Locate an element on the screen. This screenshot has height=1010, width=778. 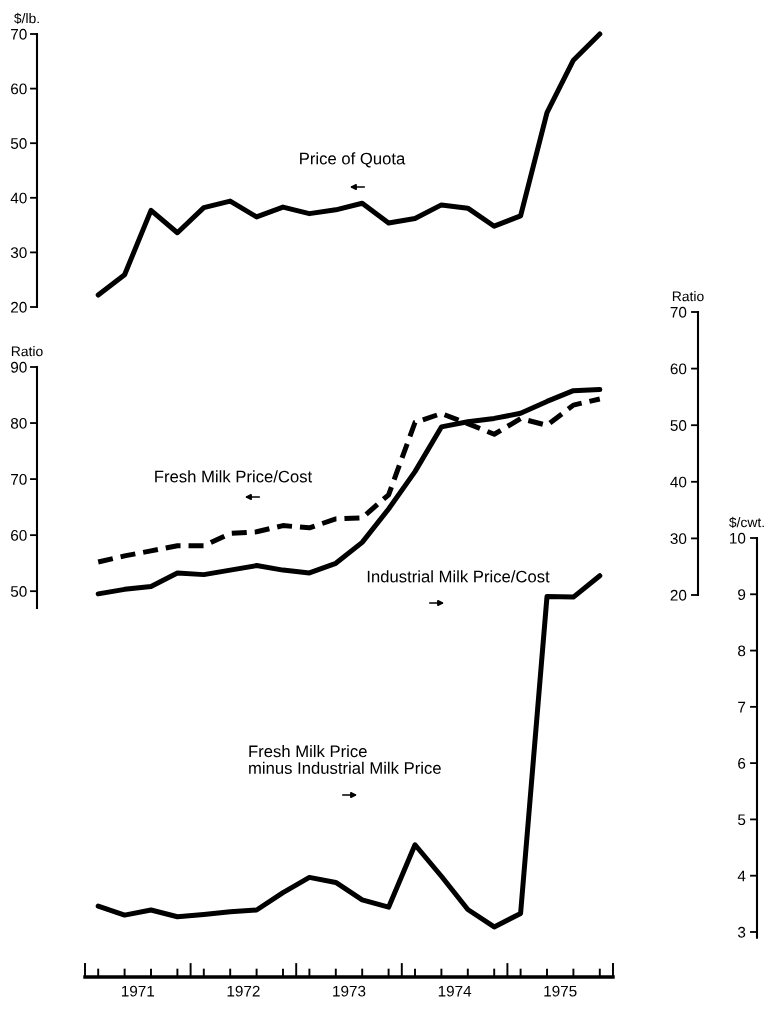
y2-axis-title: Ratio is located at coordinates (688, 296).